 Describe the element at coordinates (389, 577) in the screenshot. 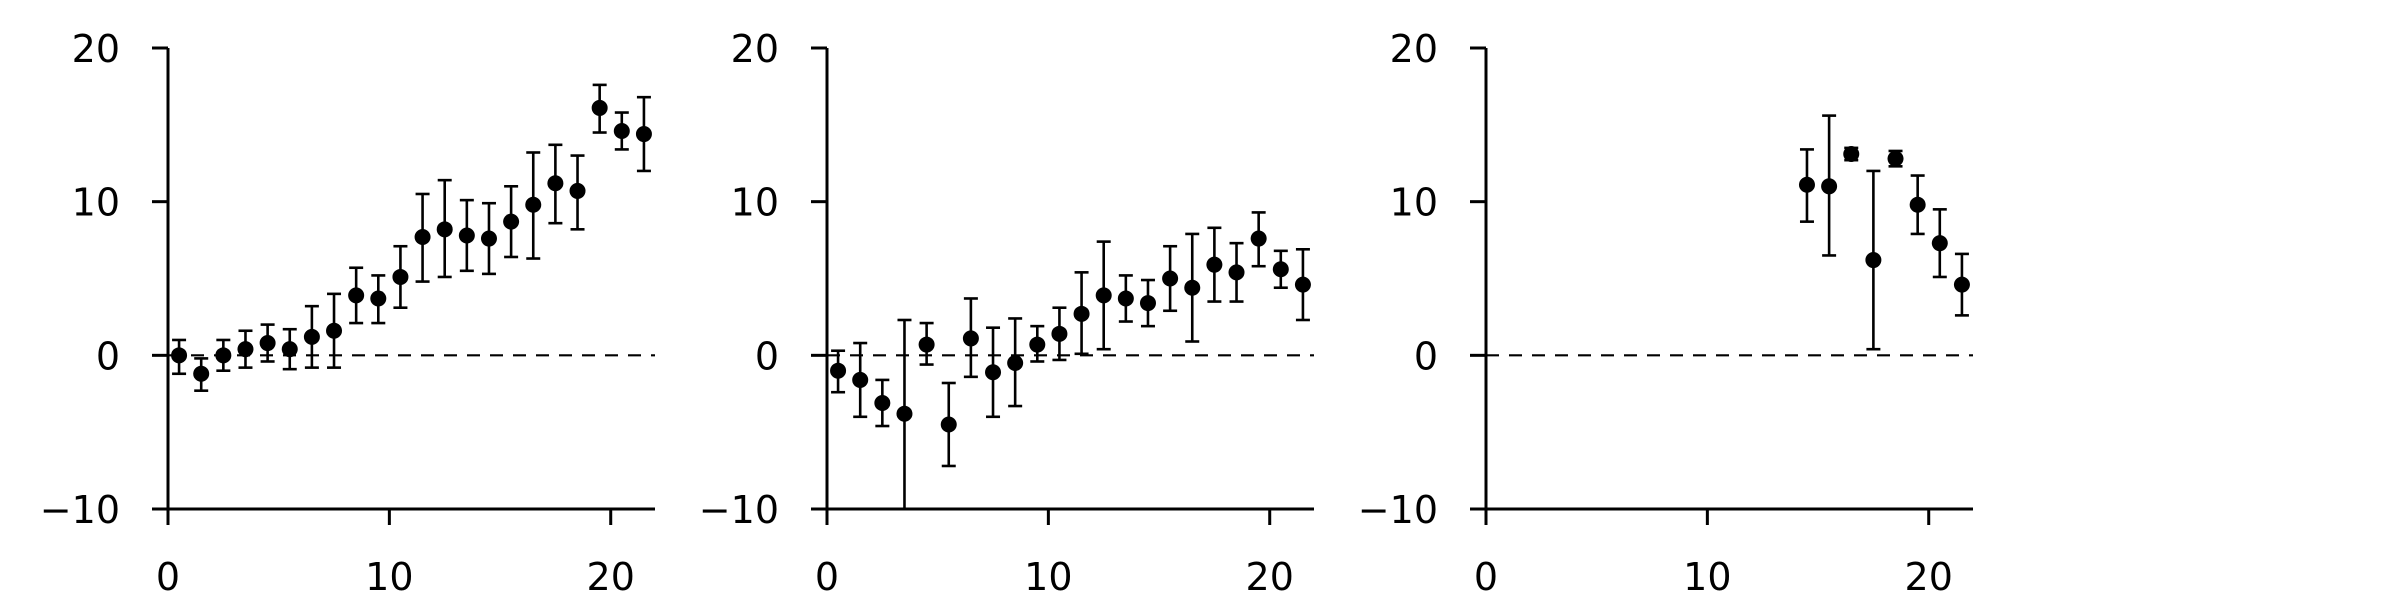

I see `x-tick-label: 10` at that location.